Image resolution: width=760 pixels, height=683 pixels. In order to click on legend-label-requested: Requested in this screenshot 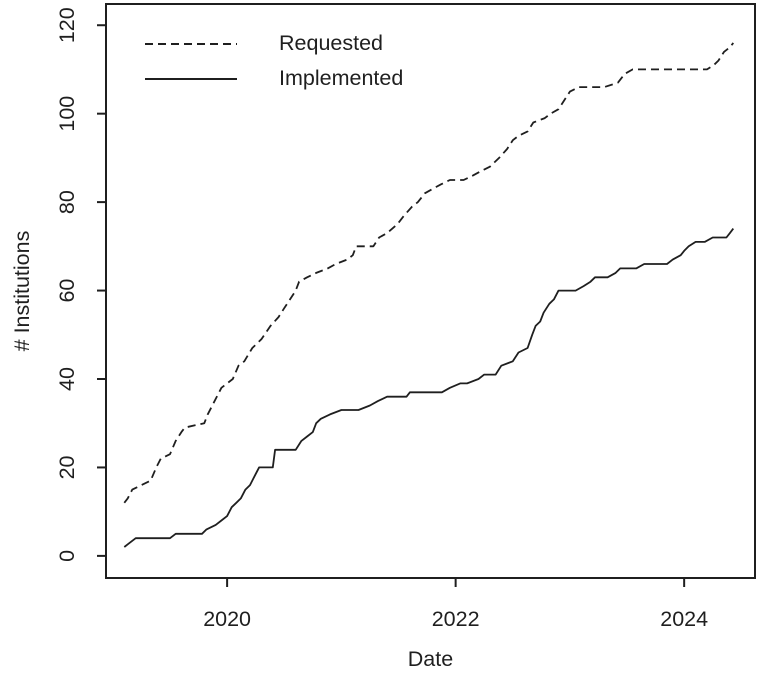, I will do `click(331, 43)`.